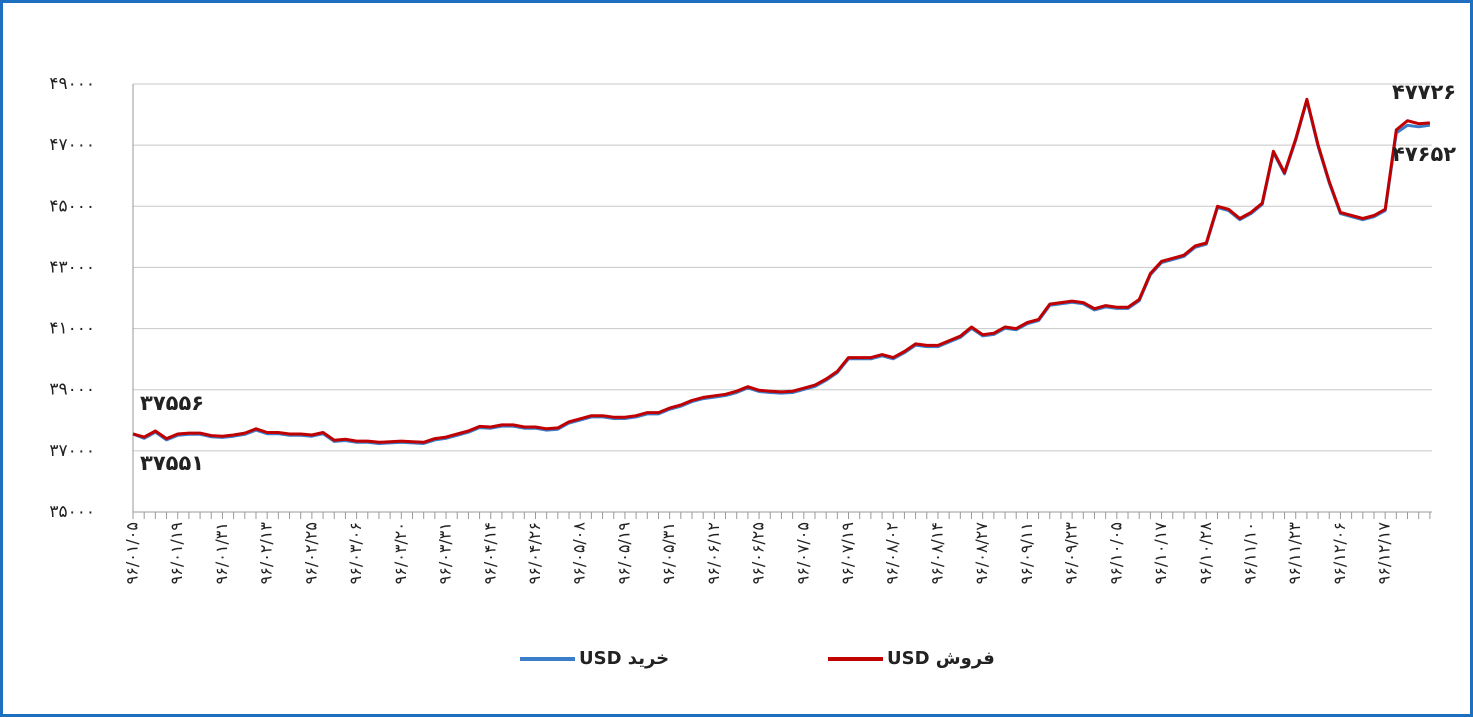 The width and height of the screenshot is (1473, 717). What do you see at coordinates (1205, 553) in the screenshot?
I see `x-tick-label: ۹۶/۱۰/۲۸` at bounding box center [1205, 553].